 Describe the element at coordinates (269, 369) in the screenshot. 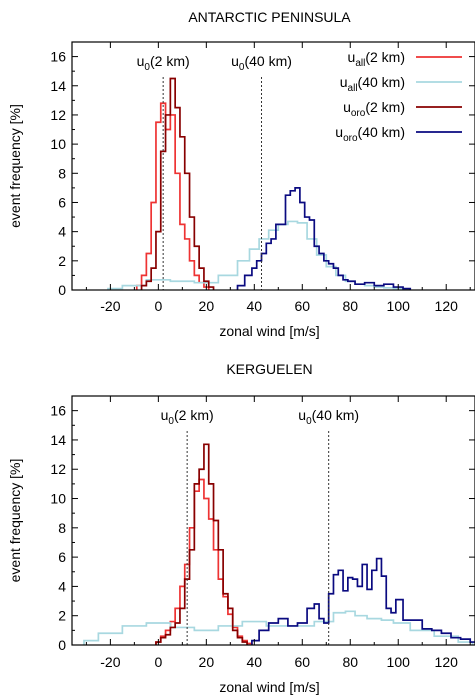

I see `chart-title: KERGUELEN` at that location.